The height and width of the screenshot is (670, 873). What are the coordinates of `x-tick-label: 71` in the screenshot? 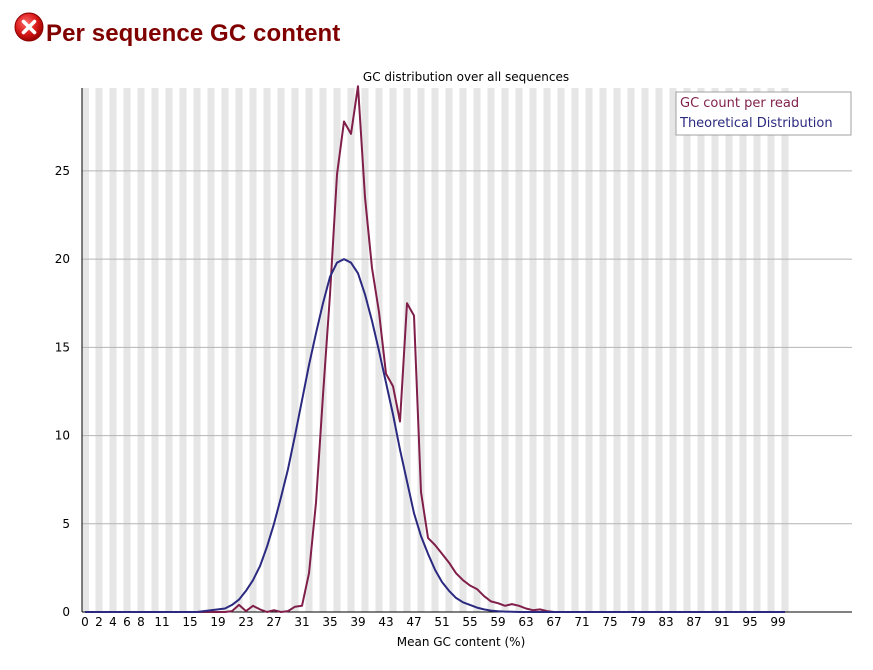 It's located at (581, 622).